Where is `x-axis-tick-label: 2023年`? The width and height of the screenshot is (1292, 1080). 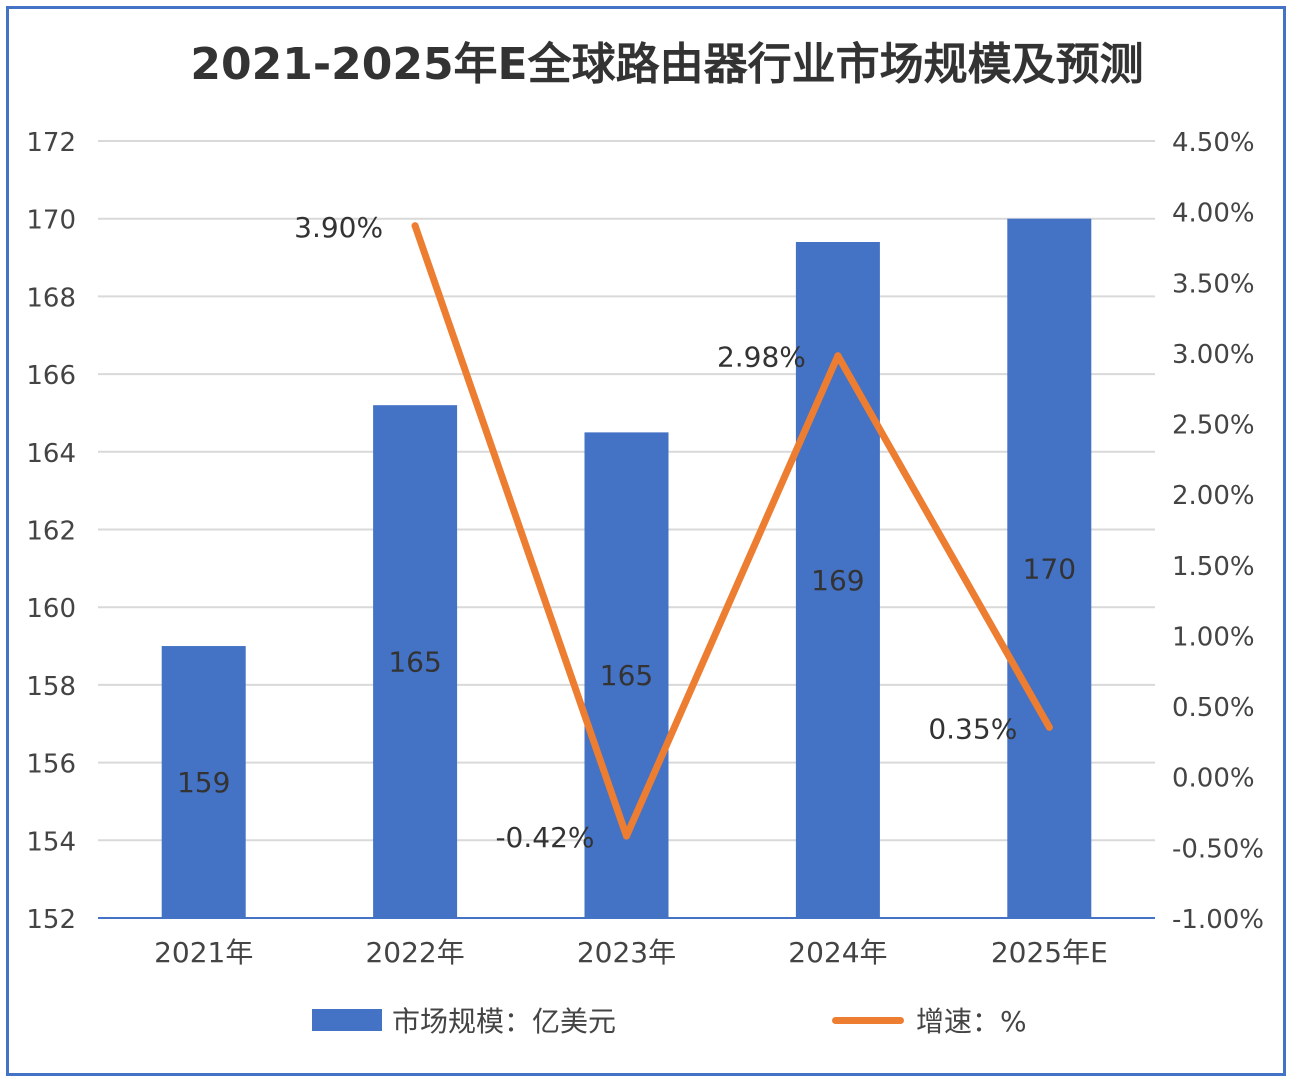
x-axis-tick-label: 2023年 is located at coordinates (626, 952).